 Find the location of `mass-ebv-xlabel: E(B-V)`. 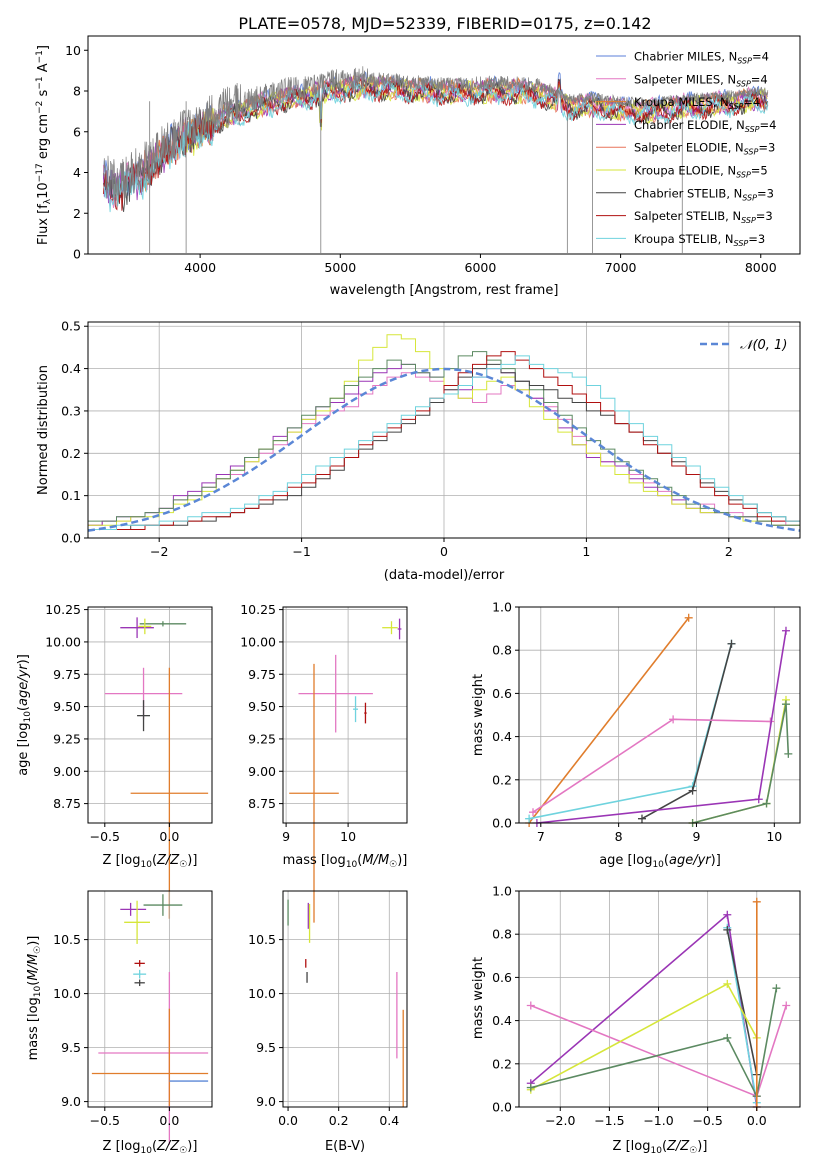

mass-ebv-xlabel: E(B-V) is located at coordinates (345, 1146).